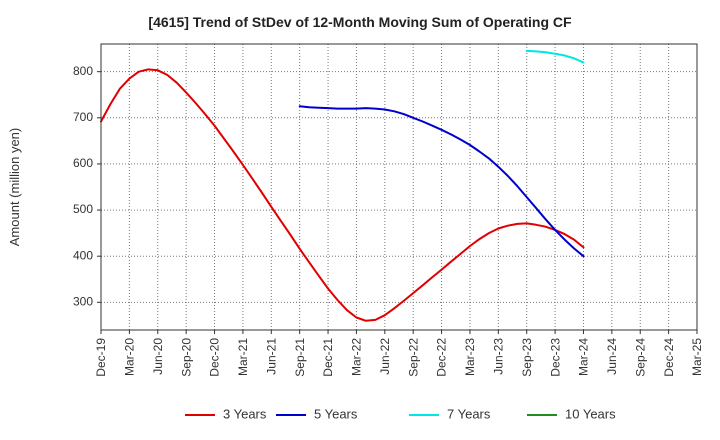 The height and width of the screenshot is (440, 720). What do you see at coordinates (669, 357) in the screenshot?
I see `x-tick-label: Dec-24` at bounding box center [669, 357].